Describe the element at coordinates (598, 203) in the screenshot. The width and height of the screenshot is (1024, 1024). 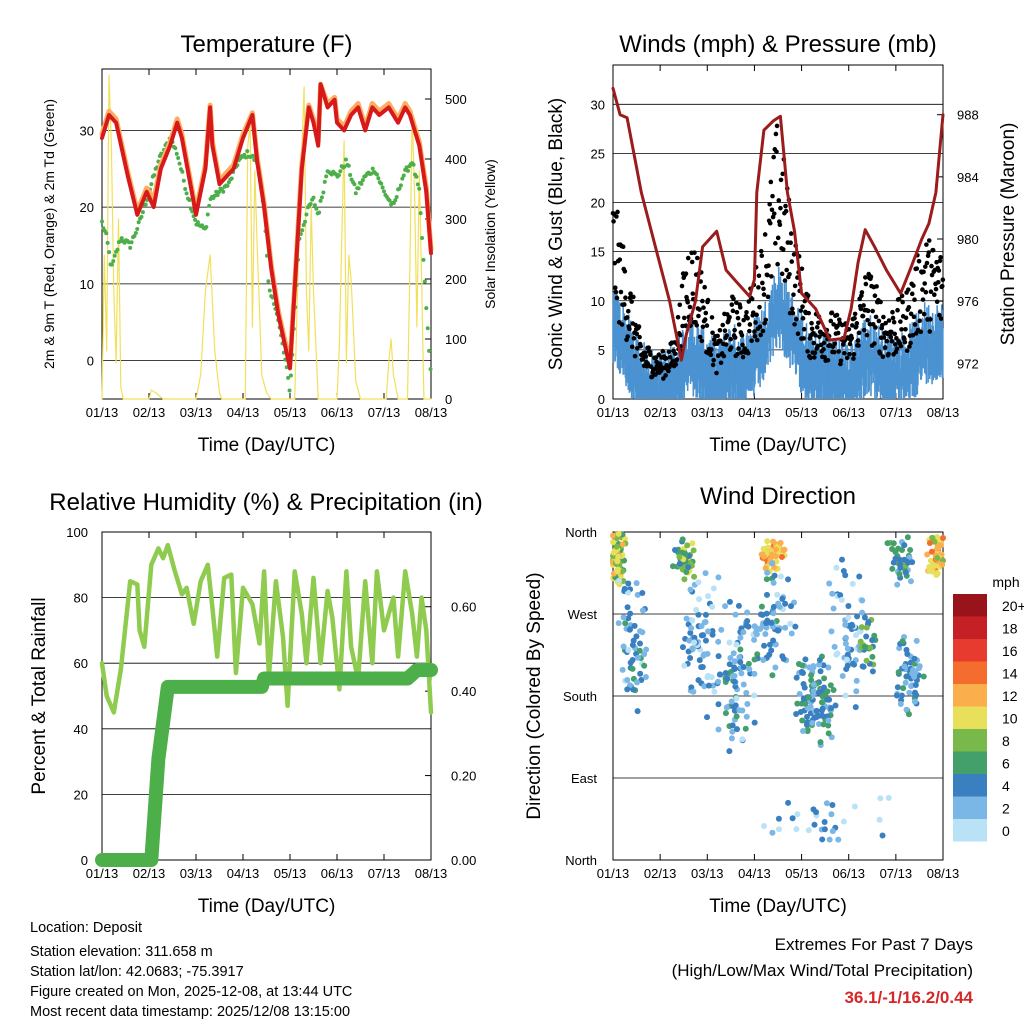
I see `left-tick-label: 20` at that location.